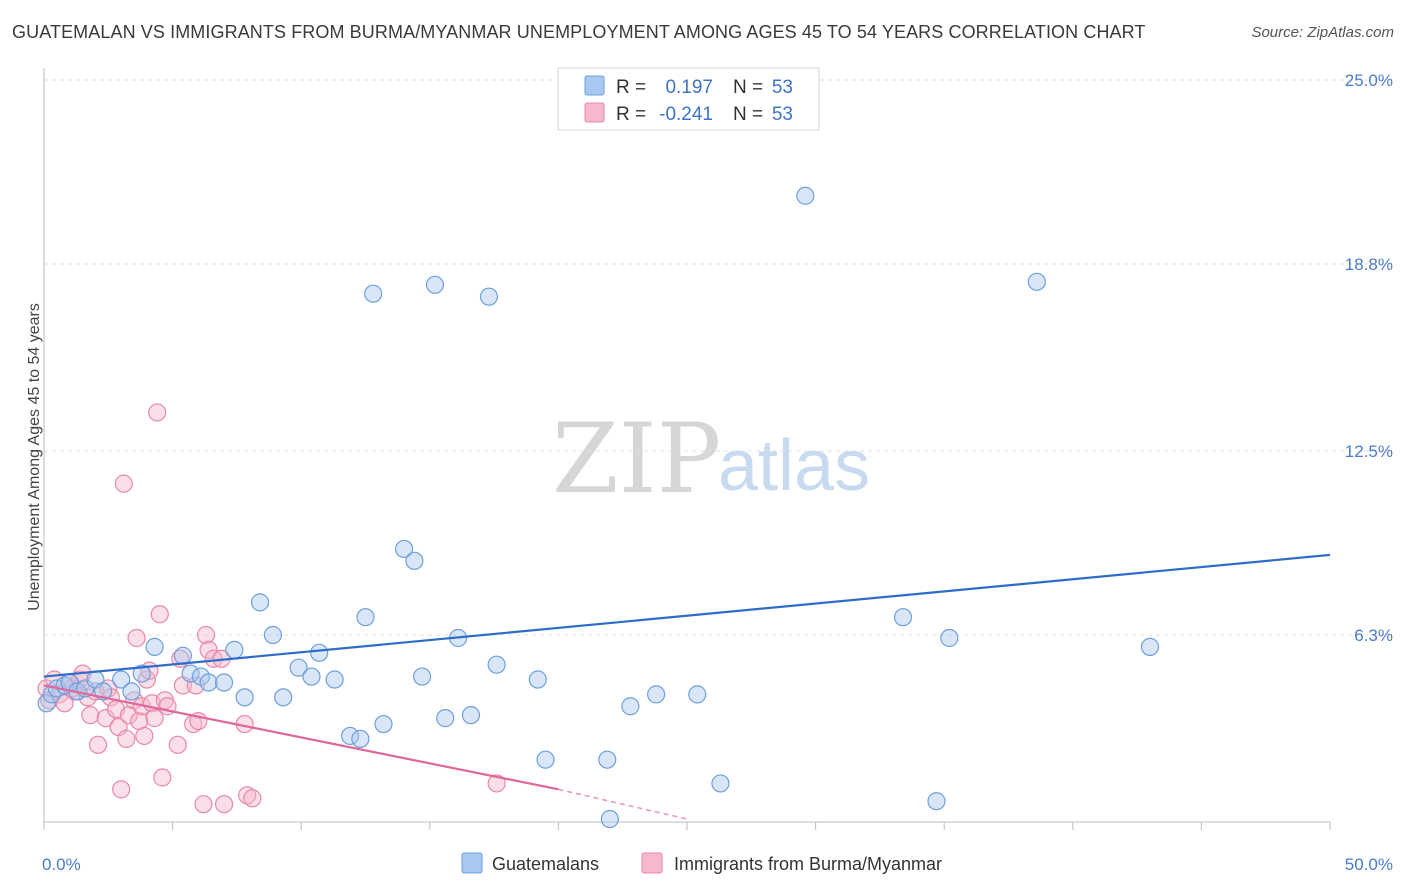 Image resolution: width=1406 pixels, height=892 pixels. What do you see at coordinates (687, 615) in the screenshot?
I see `guatemalan-trend-line` at bounding box center [687, 615].